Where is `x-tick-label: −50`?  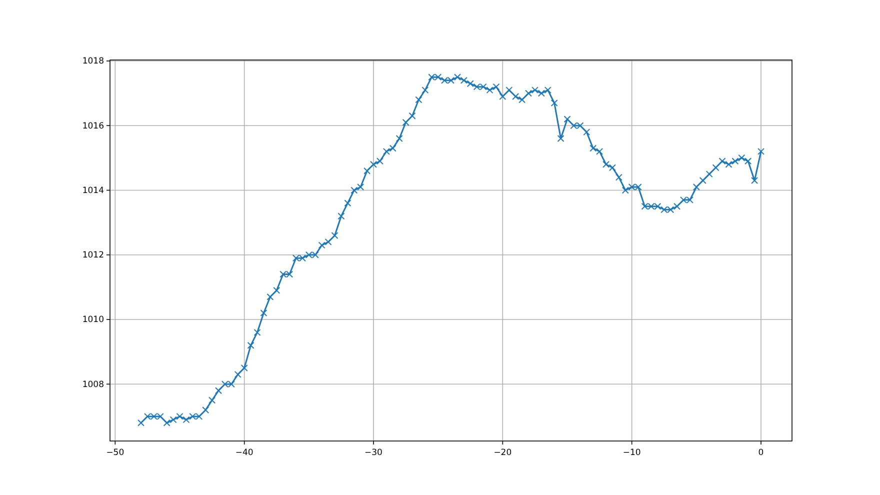
x-tick-label: −50 is located at coordinates (115, 453).